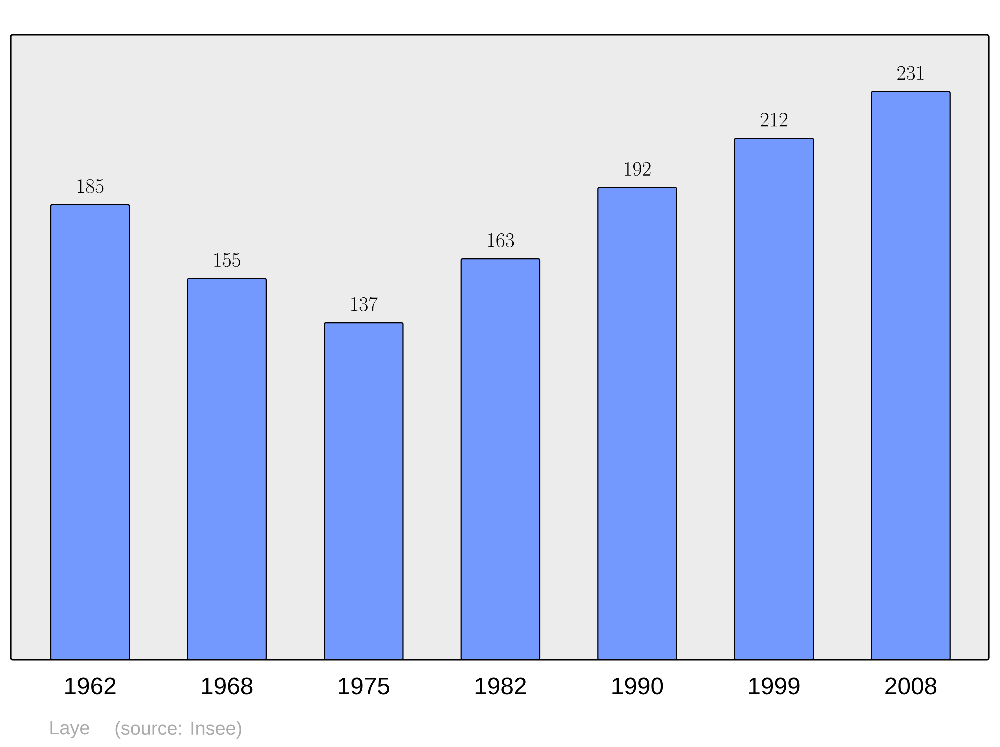  What do you see at coordinates (91, 186) in the screenshot?
I see `data-label: 185` at bounding box center [91, 186].